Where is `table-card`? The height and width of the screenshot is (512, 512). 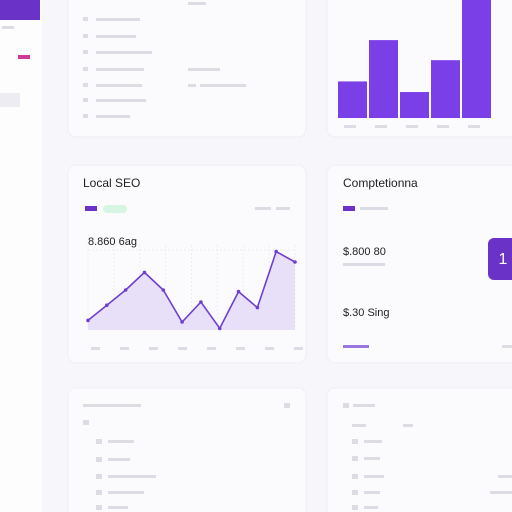 table-card is located at coordinates (187, 69).